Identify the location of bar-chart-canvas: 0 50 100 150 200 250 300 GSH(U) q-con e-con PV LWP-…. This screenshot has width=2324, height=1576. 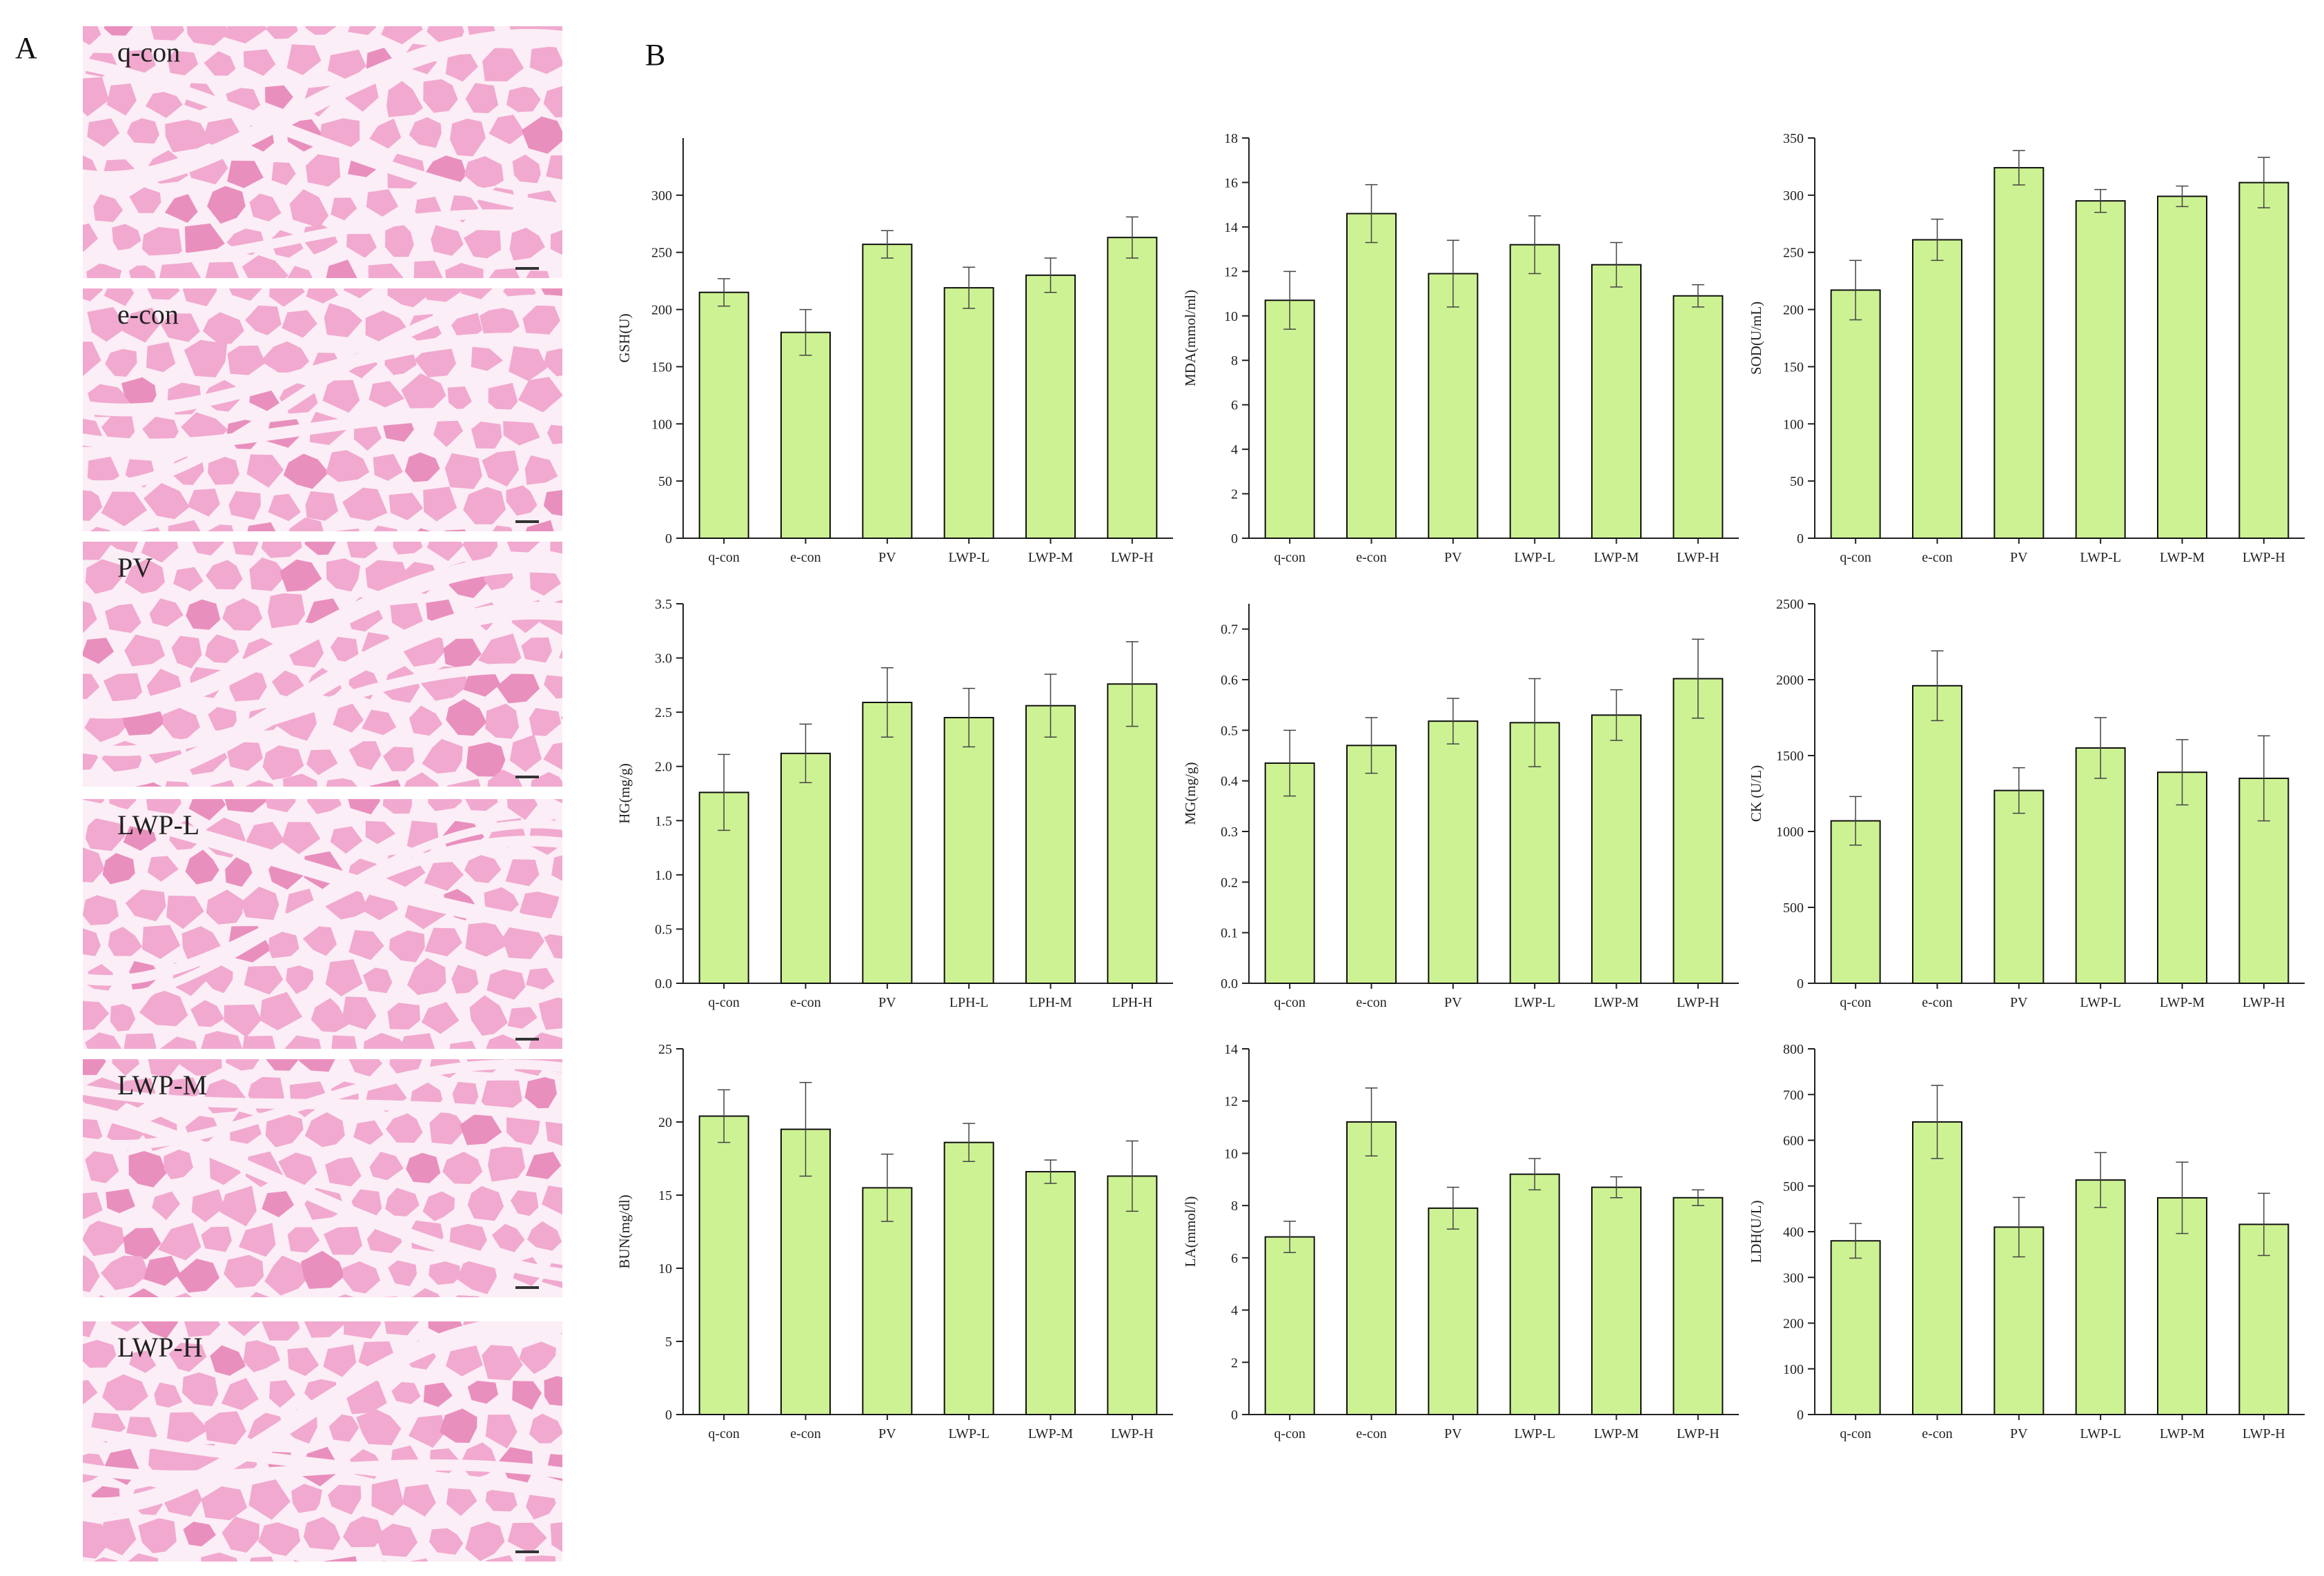
(894, 352).